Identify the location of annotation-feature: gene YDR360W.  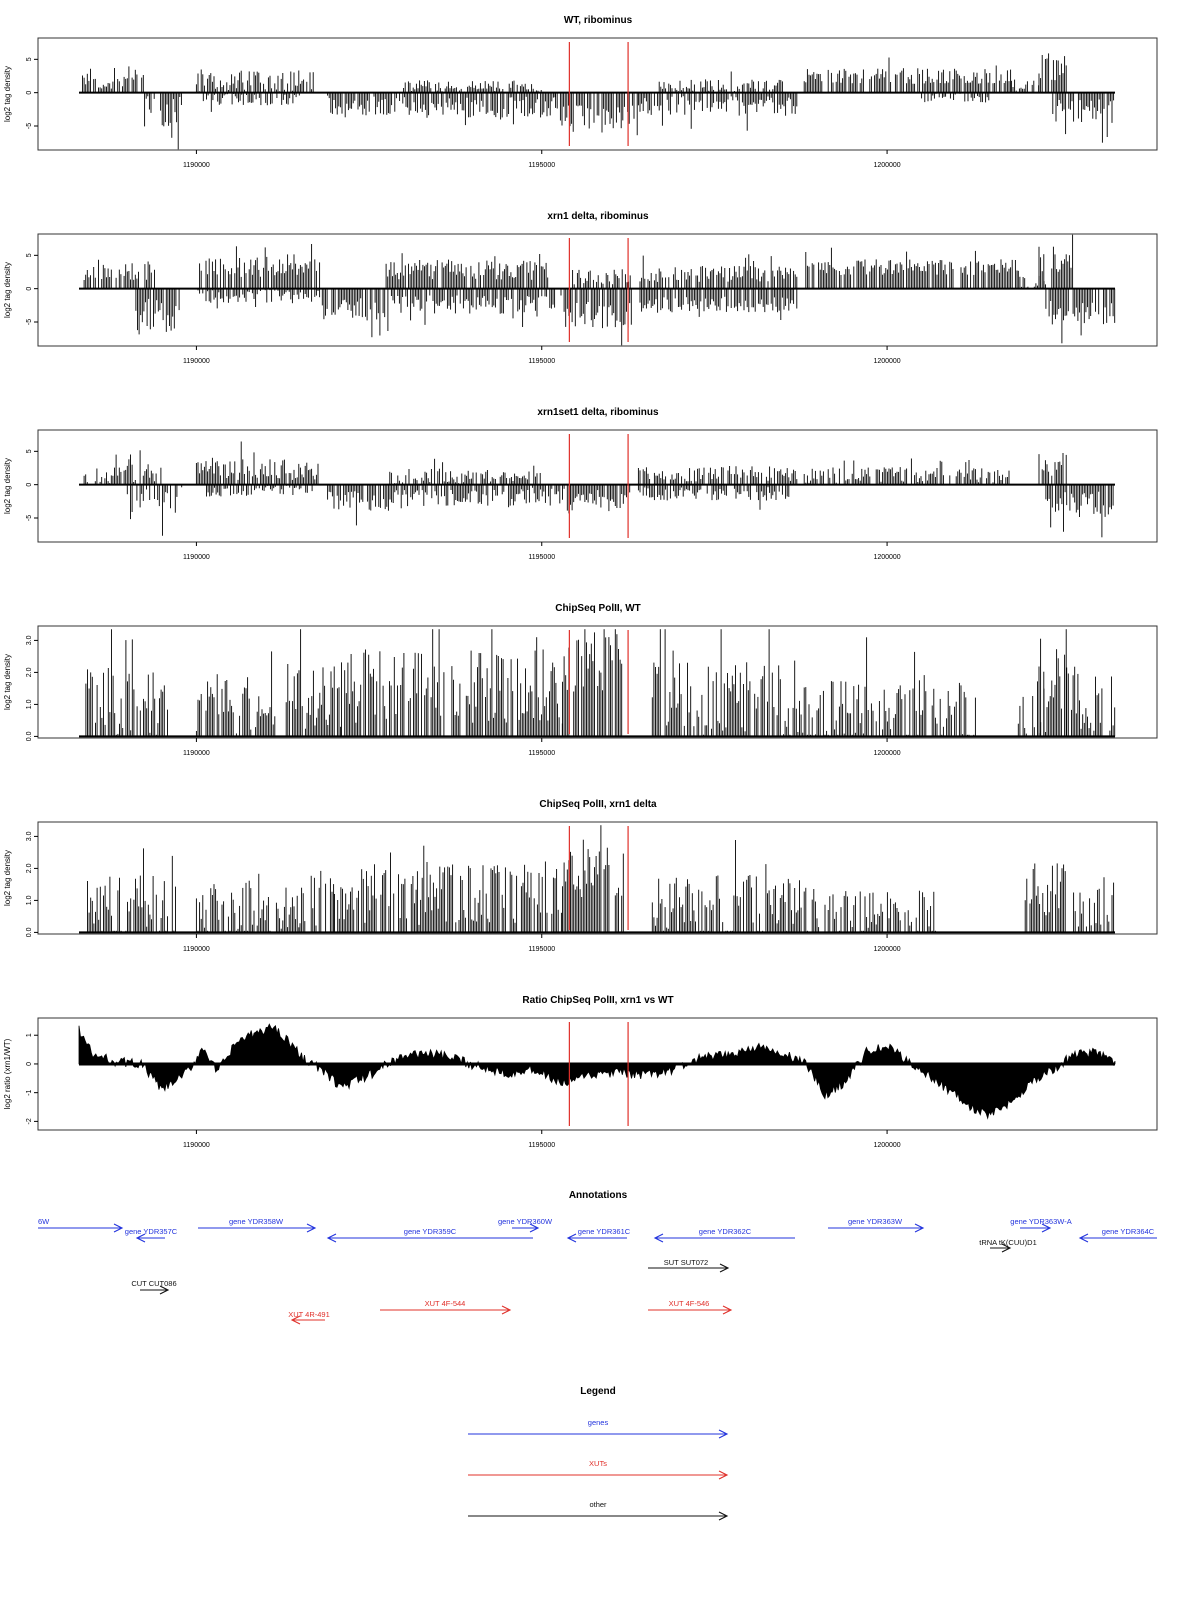
(525, 1225).